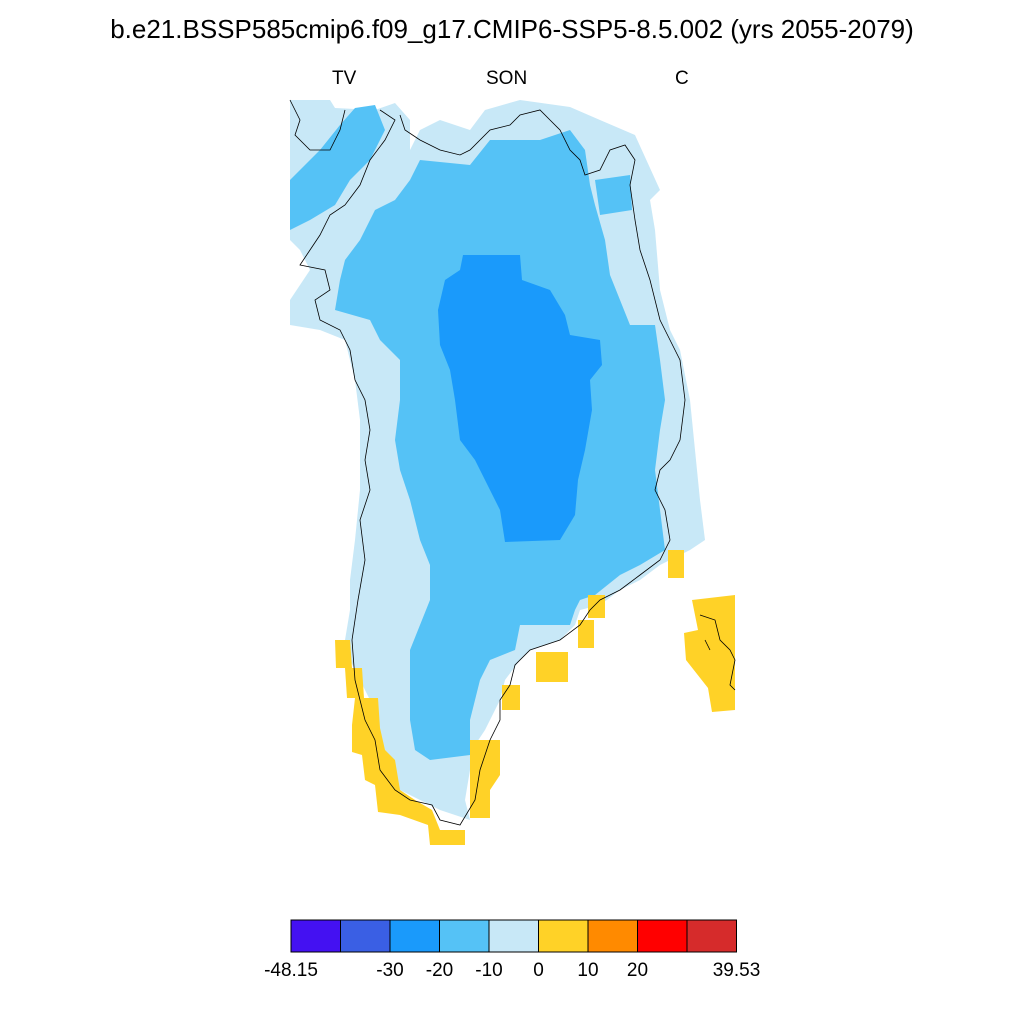 Image resolution: width=1024 pixels, height=1024 pixels. What do you see at coordinates (390, 970) in the screenshot?
I see `colorbar-label: -30` at bounding box center [390, 970].